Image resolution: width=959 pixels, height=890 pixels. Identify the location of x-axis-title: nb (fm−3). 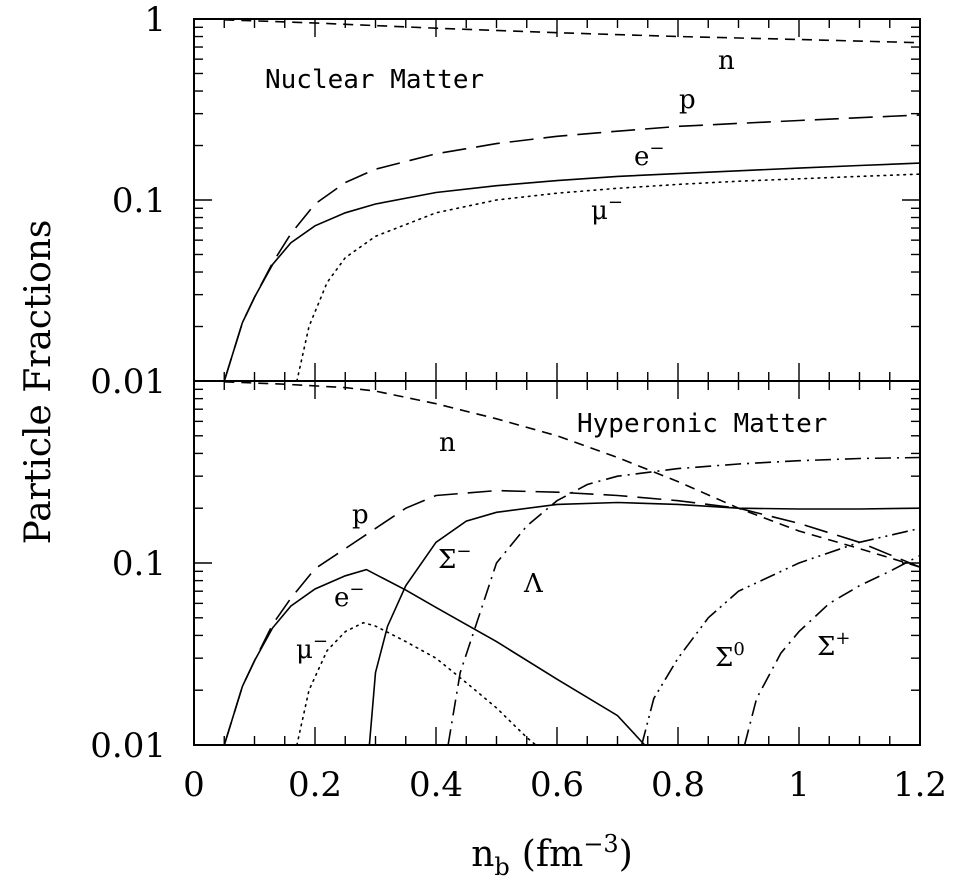
(552, 855).